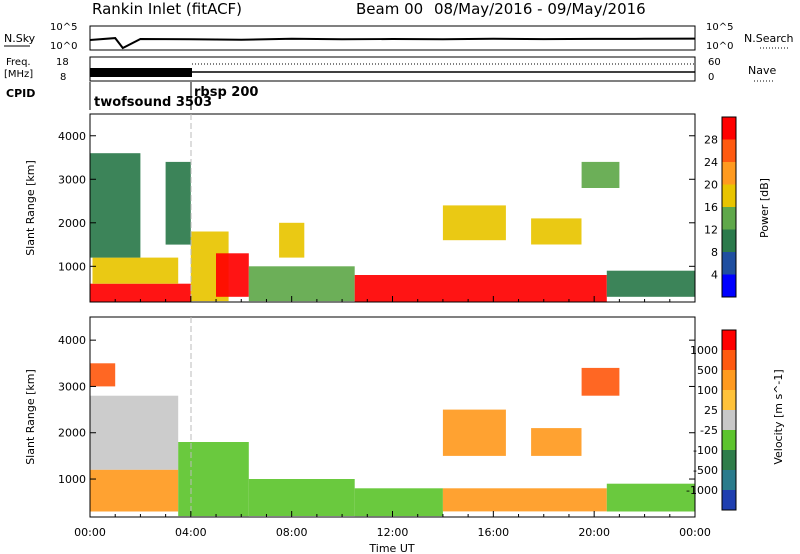  What do you see at coordinates (153, 102) in the screenshot?
I see `cpid-program-1: twofsound 3503` at bounding box center [153, 102].